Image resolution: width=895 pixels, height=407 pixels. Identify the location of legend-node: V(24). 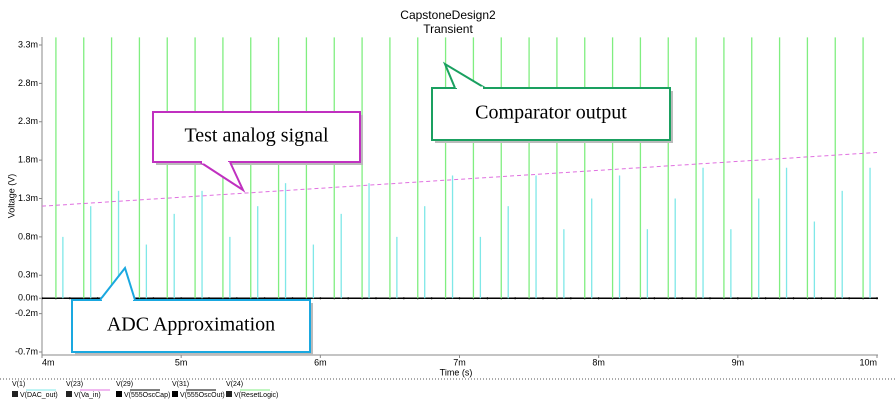
(234, 384).